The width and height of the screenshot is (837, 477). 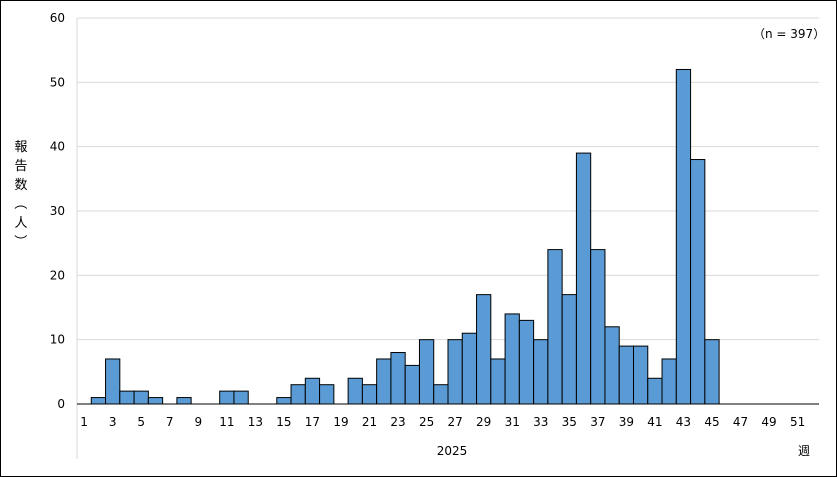 What do you see at coordinates (711, 422) in the screenshot?
I see `x-tick-label-45: 45` at bounding box center [711, 422].